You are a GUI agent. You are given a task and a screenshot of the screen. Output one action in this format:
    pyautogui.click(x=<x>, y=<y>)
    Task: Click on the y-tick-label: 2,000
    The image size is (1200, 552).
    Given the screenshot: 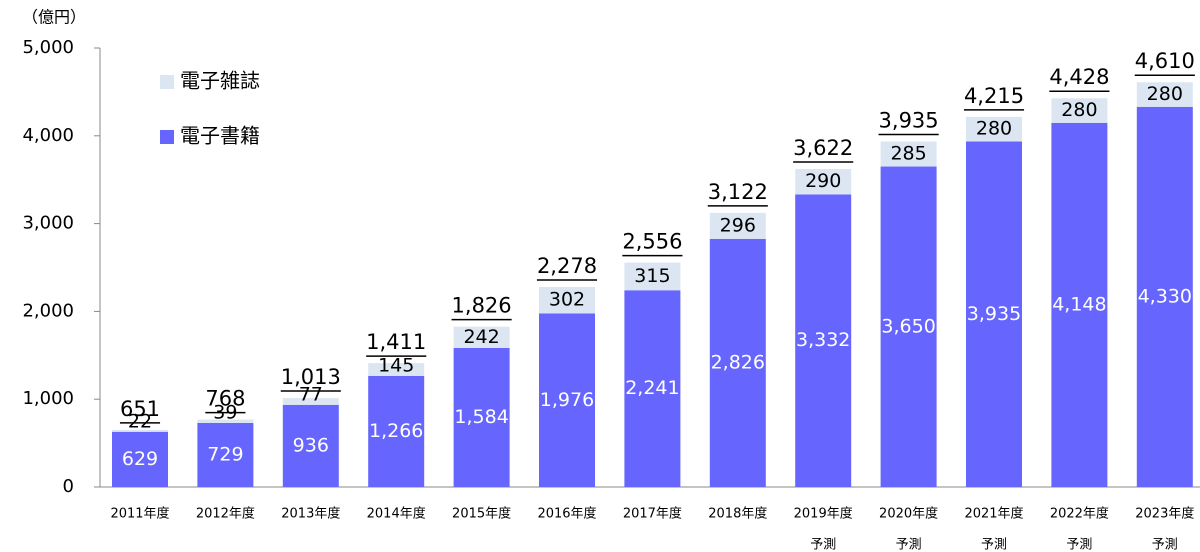 What is the action you would take?
    pyautogui.click(x=48, y=310)
    